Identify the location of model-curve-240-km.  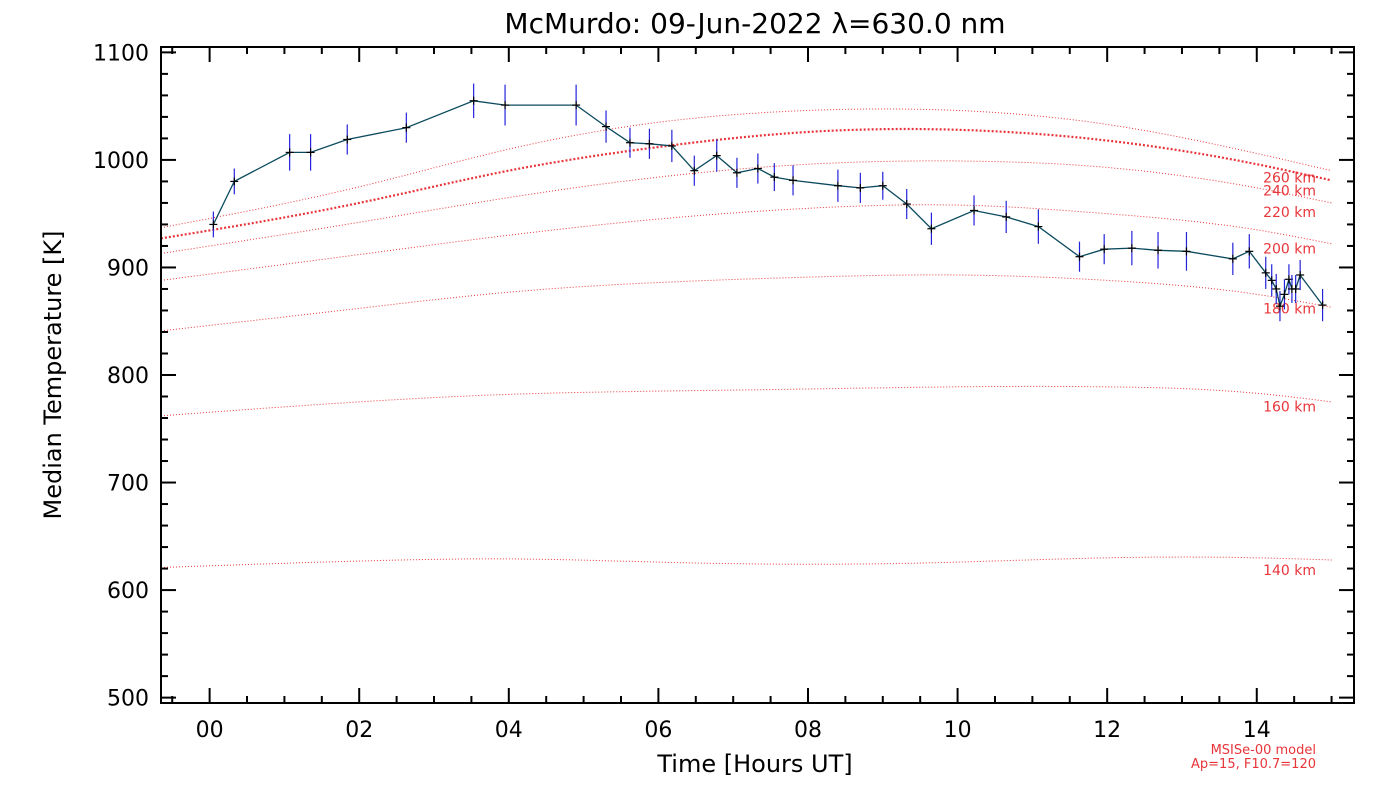
(746, 183).